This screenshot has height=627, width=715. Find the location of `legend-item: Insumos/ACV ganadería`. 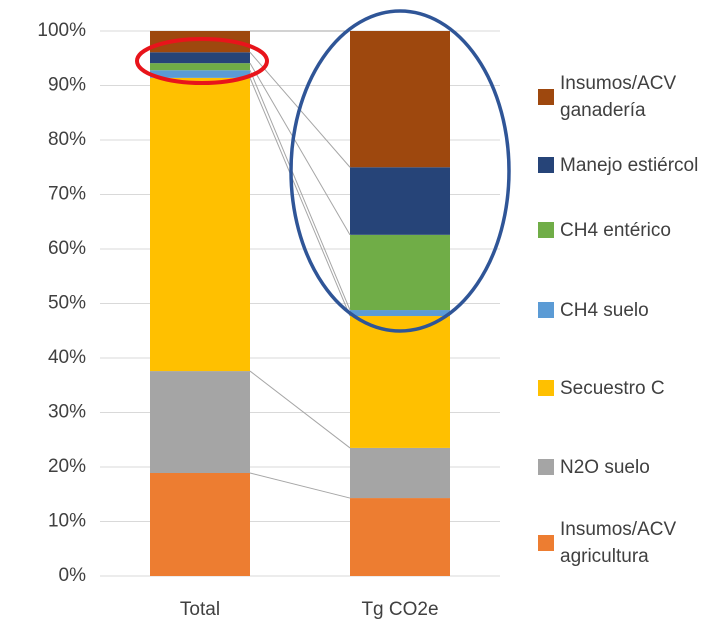

legend-item: Insumos/ACV ganadería is located at coordinates (624, 97).